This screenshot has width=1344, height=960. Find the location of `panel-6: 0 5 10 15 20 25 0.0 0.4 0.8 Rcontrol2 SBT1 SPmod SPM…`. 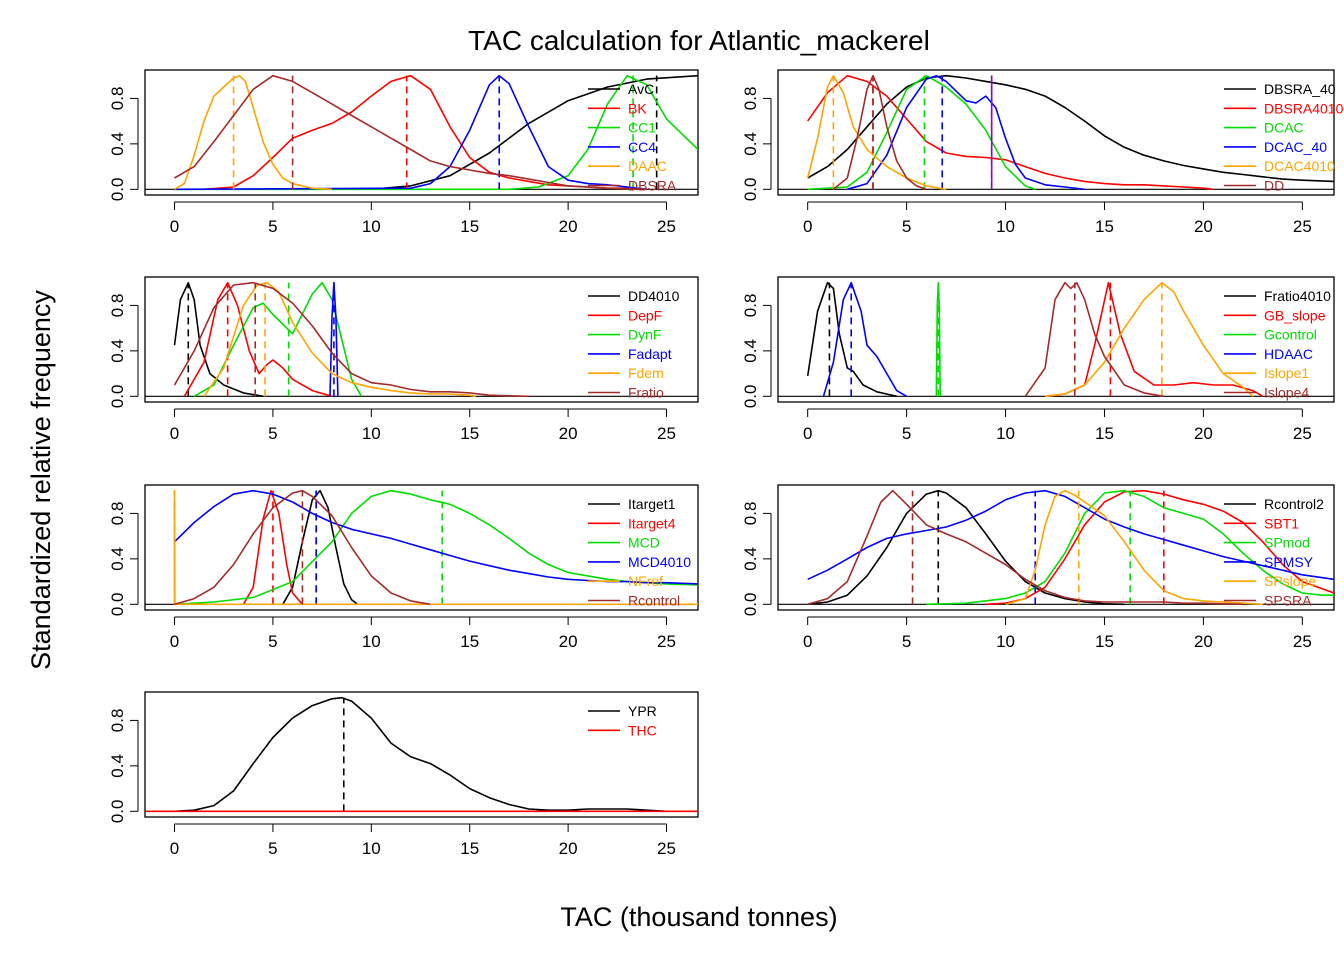

panel-6: 0 5 10 15 20 25 0.0 0.4 0.8 Rcontrol2 SBT1 SPmod SPM… is located at coordinates (1038, 567).